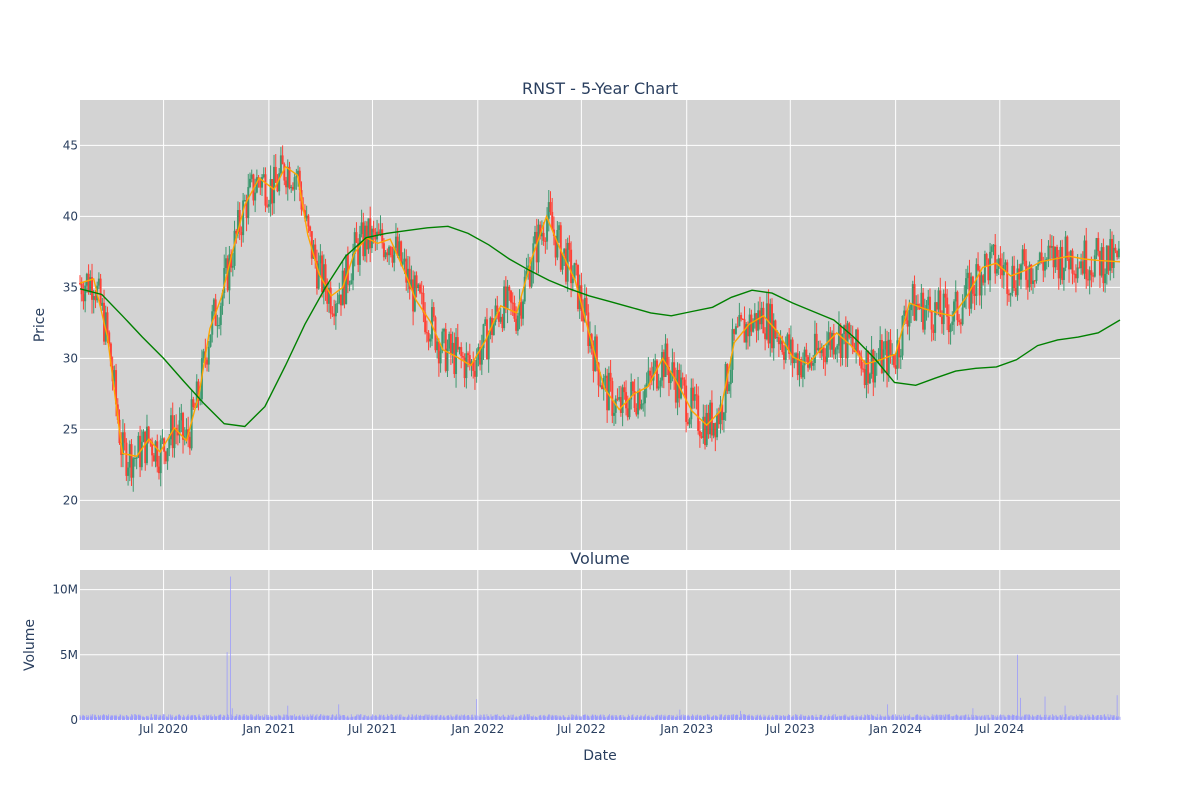 This screenshot has height=800, width=1200. What do you see at coordinates (599, 756) in the screenshot?
I see `x-axis-title: Date` at bounding box center [599, 756].